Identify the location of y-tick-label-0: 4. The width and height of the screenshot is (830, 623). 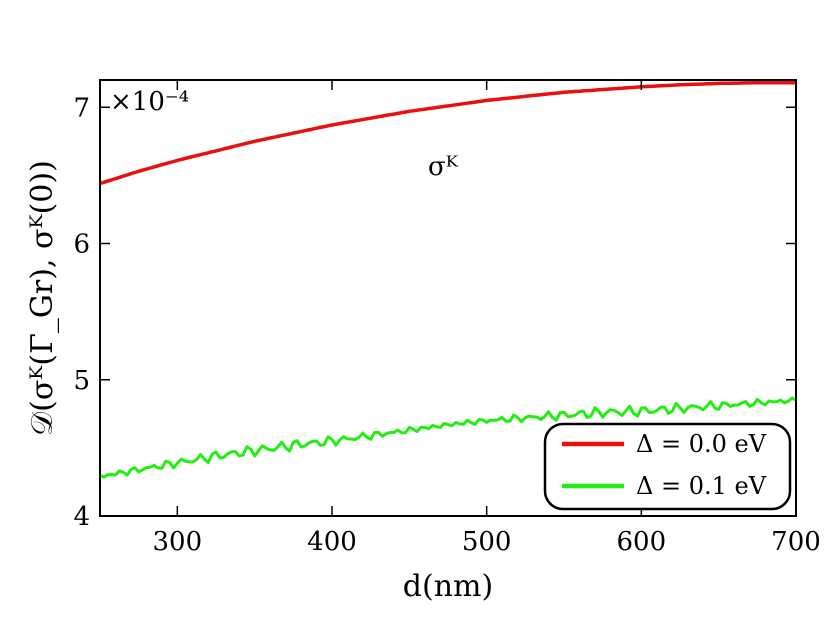
(81, 517).